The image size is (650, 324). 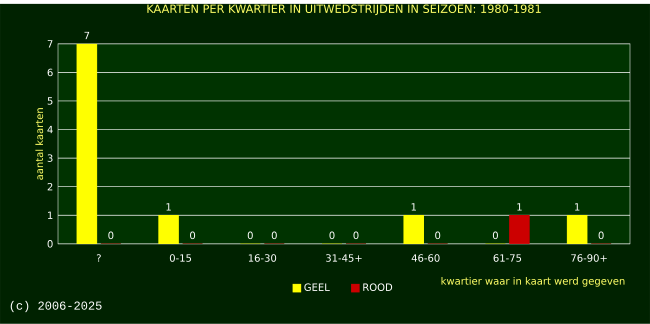 What do you see at coordinates (181, 258) in the screenshot?
I see `x-tick-label: 0-15` at bounding box center [181, 258].